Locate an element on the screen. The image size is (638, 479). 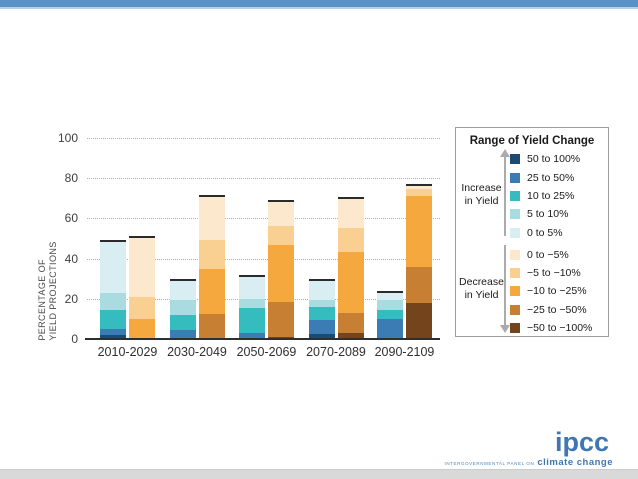
legend-label-inc0_5: 0 to 5% is located at coordinates (545, 232).